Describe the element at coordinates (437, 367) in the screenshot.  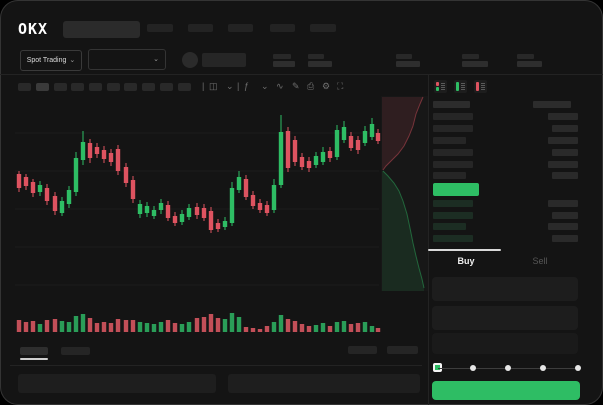
I see `slider-handle` at that location.